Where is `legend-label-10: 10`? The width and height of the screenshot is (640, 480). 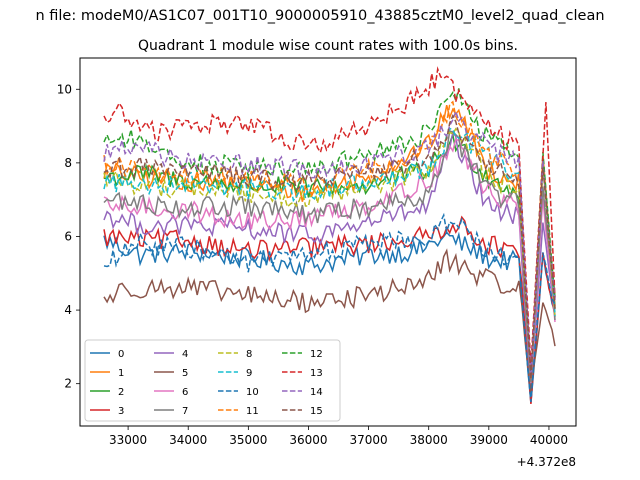
legend-label-10: 10 is located at coordinates (252, 392).